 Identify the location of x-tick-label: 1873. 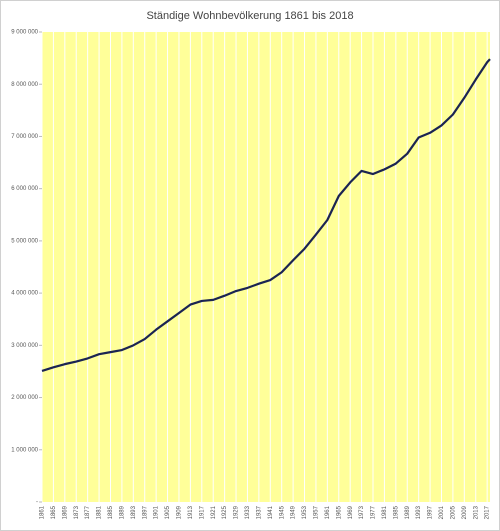
(77, 512).